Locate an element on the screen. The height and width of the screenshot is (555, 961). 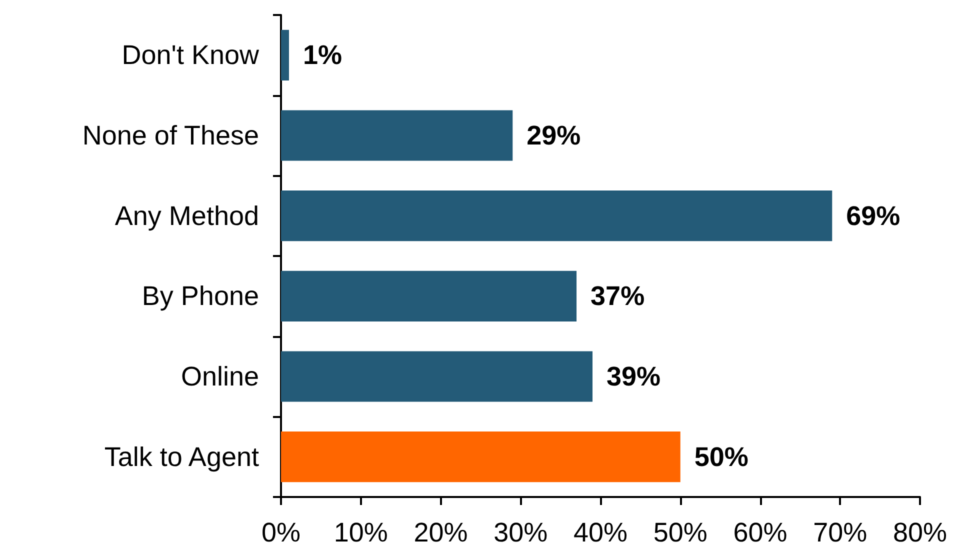
data-label: 1% is located at coordinates (322, 55).